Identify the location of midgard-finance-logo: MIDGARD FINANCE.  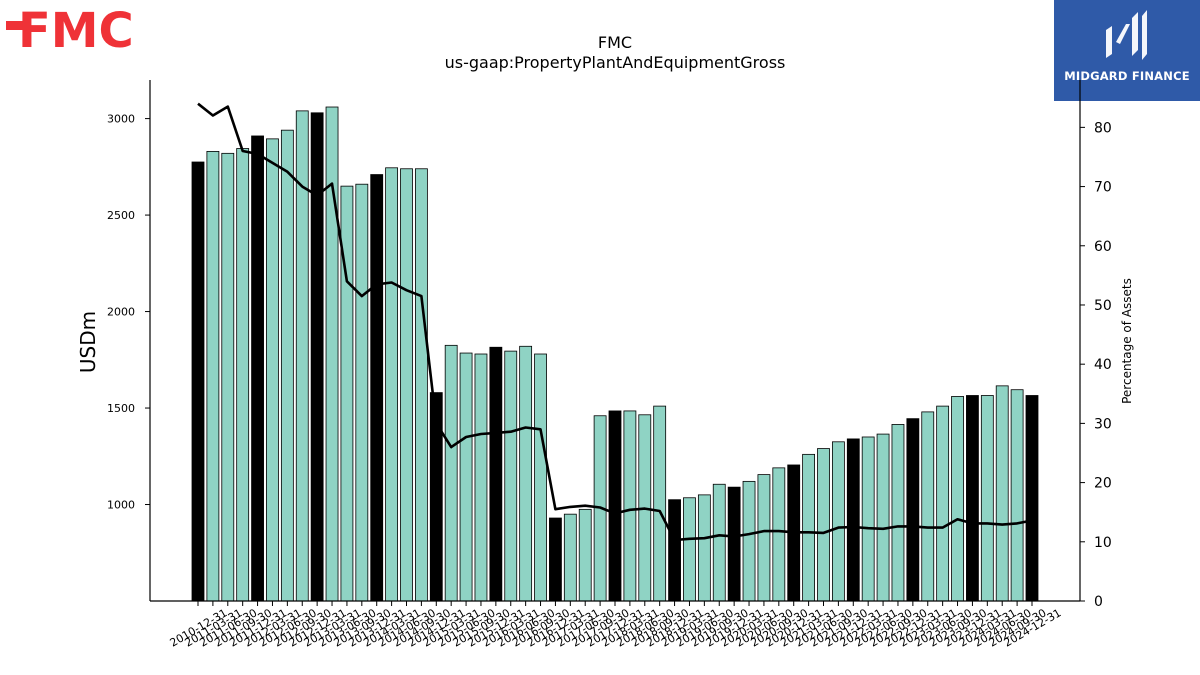
(1127, 50).